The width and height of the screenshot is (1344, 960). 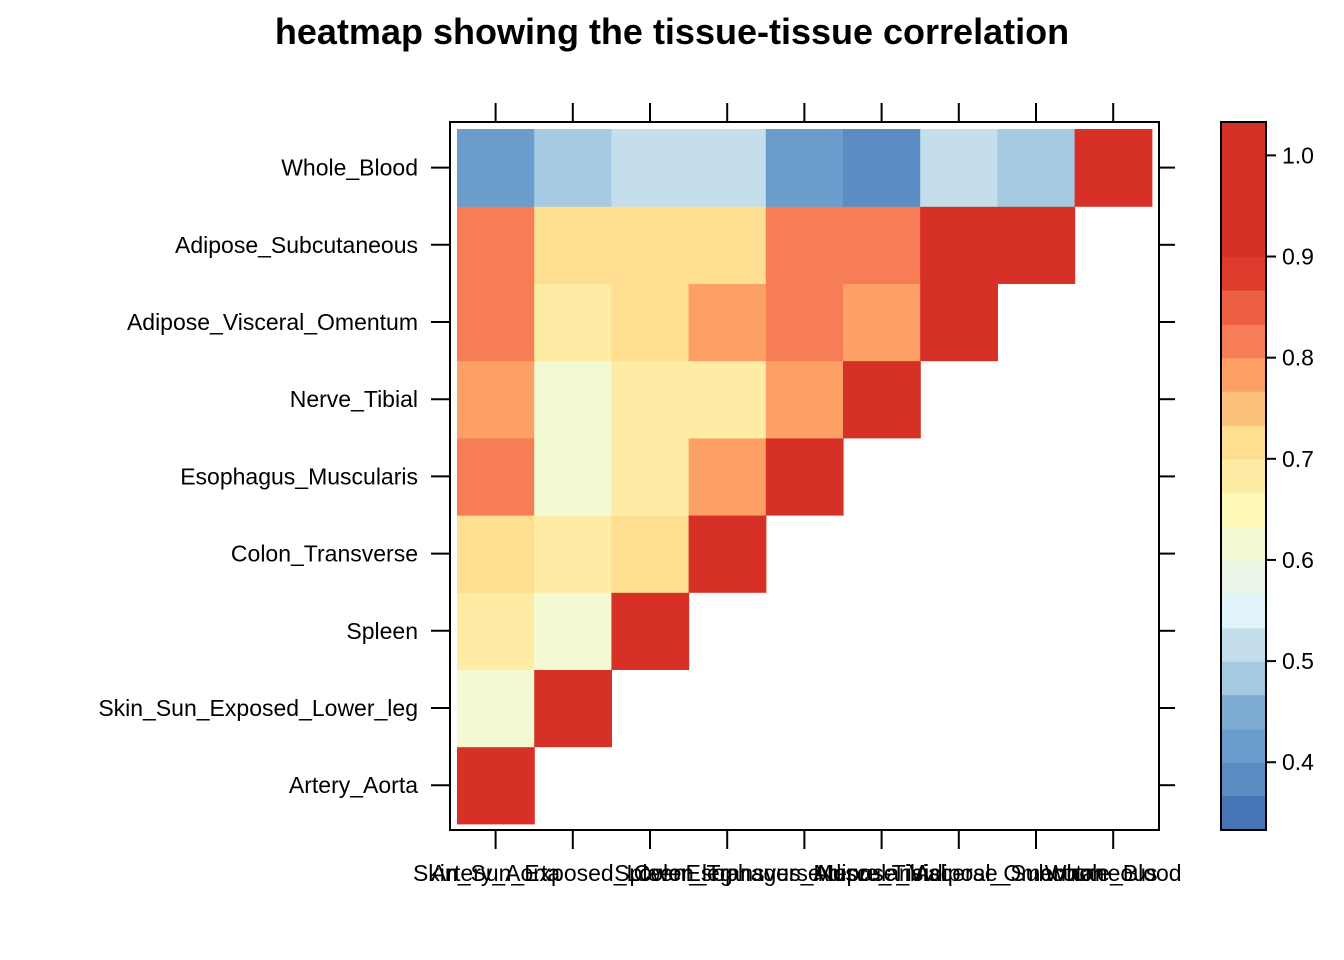 I want to click on colorbar-tick-label: 0.5, so click(x=1298, y=661).